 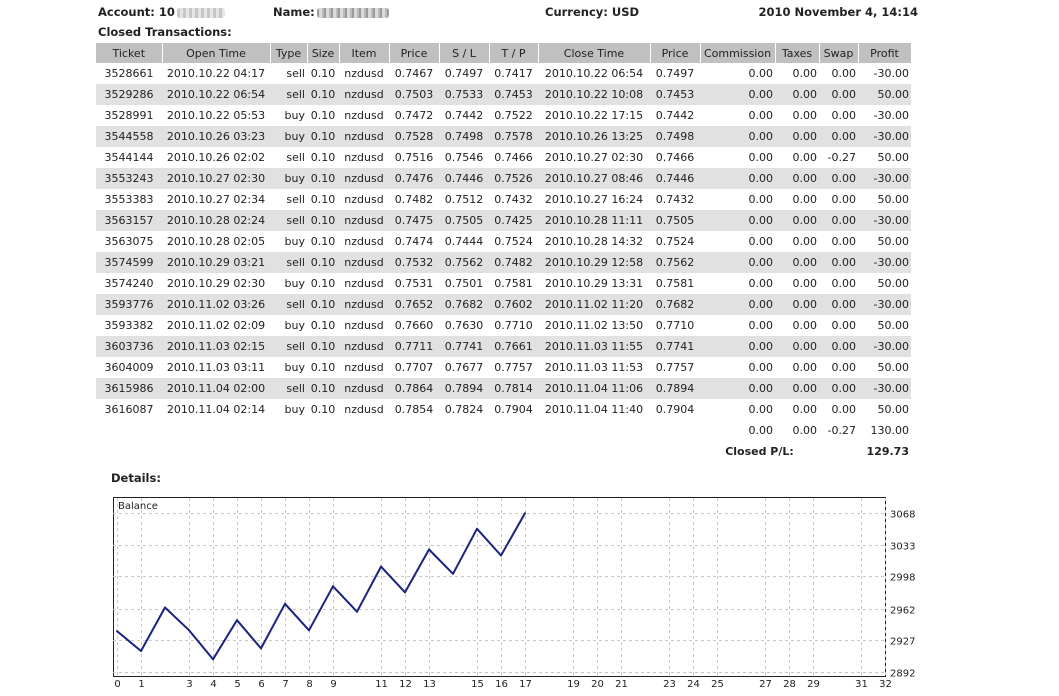 What do you see at coordinates (464, 262) in the screenshot?
I see `cell-stop-loss: 0.7562` at bounding box center [464, 262].